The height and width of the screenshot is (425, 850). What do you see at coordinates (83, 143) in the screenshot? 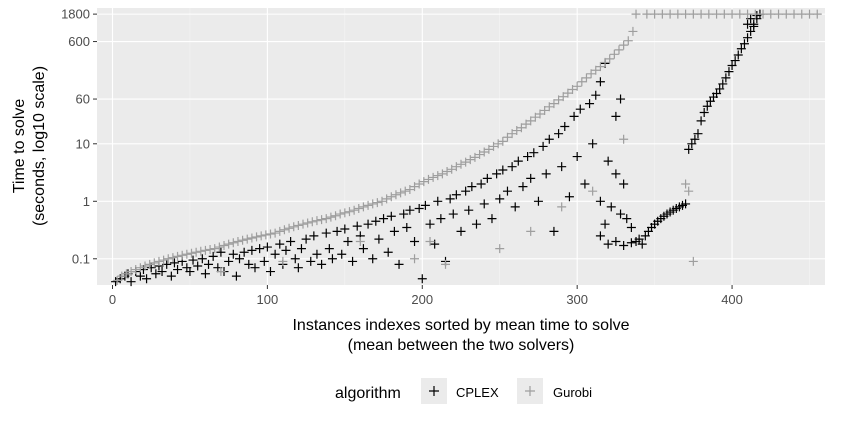
I see `y-tick-label: 10` at bounding box center [83, 143].